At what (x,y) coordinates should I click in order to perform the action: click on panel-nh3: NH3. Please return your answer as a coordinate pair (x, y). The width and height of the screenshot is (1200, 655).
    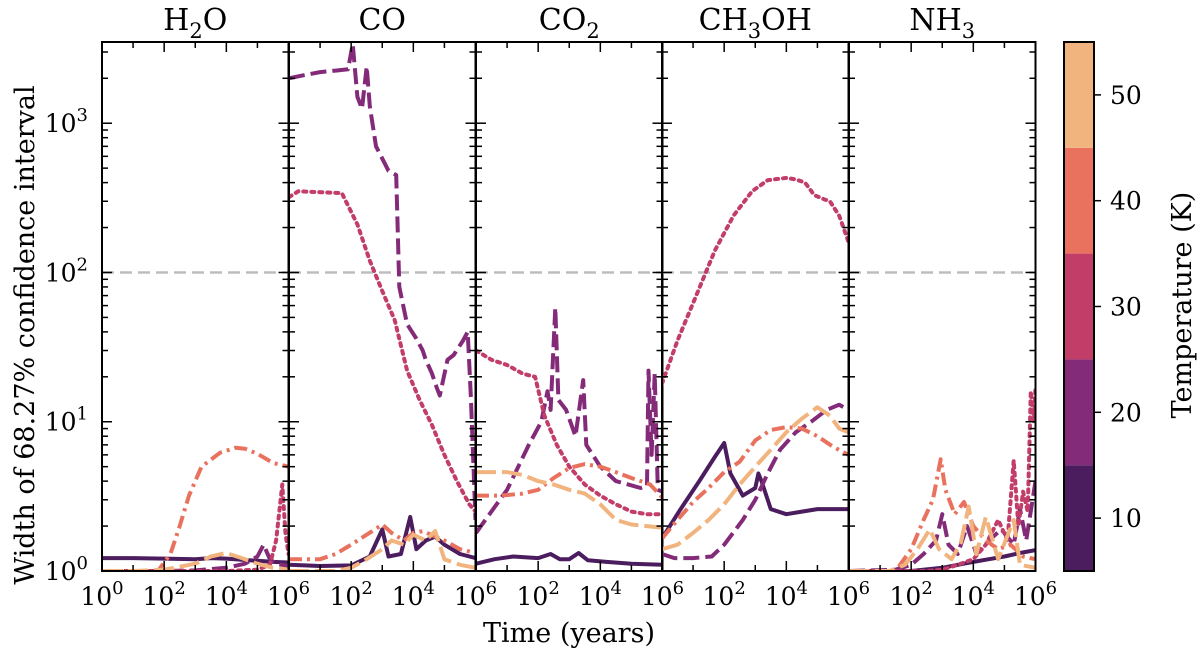
    Looking at the image, I should click on (942, 287).